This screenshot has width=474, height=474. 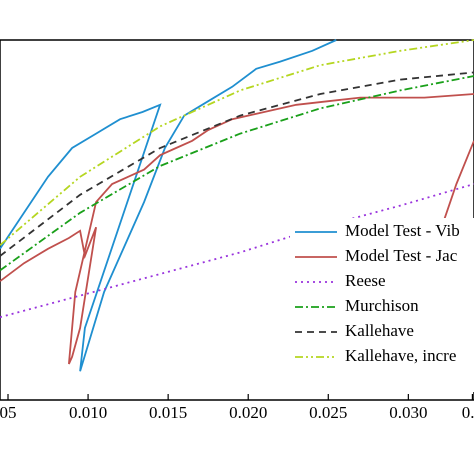 What do you see at coordinates (328, 412) in the screenshot?
I see `x-tick-label: 0.025` at bounding box center [328, 412].